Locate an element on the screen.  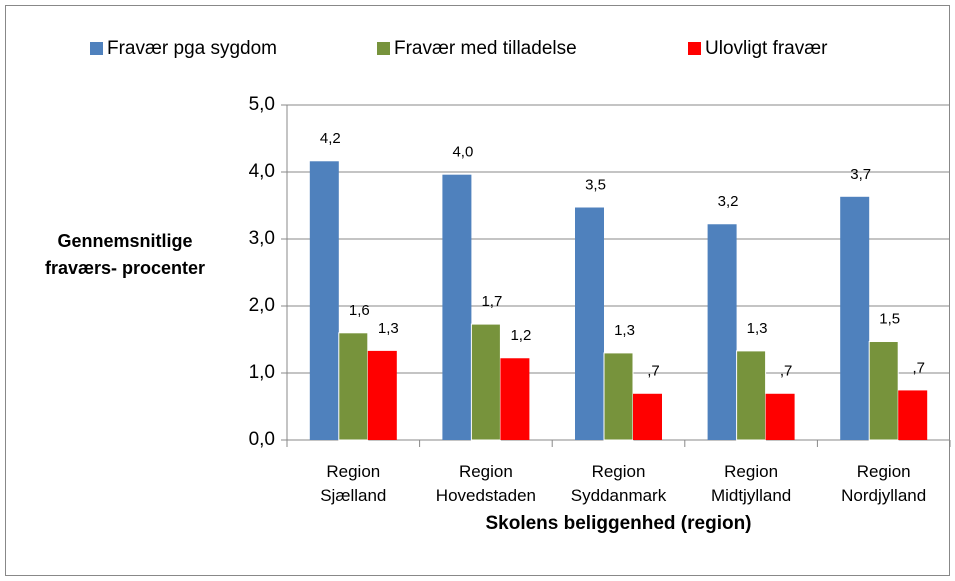
data-label: 4,0 is located at coordinates (462, 152).